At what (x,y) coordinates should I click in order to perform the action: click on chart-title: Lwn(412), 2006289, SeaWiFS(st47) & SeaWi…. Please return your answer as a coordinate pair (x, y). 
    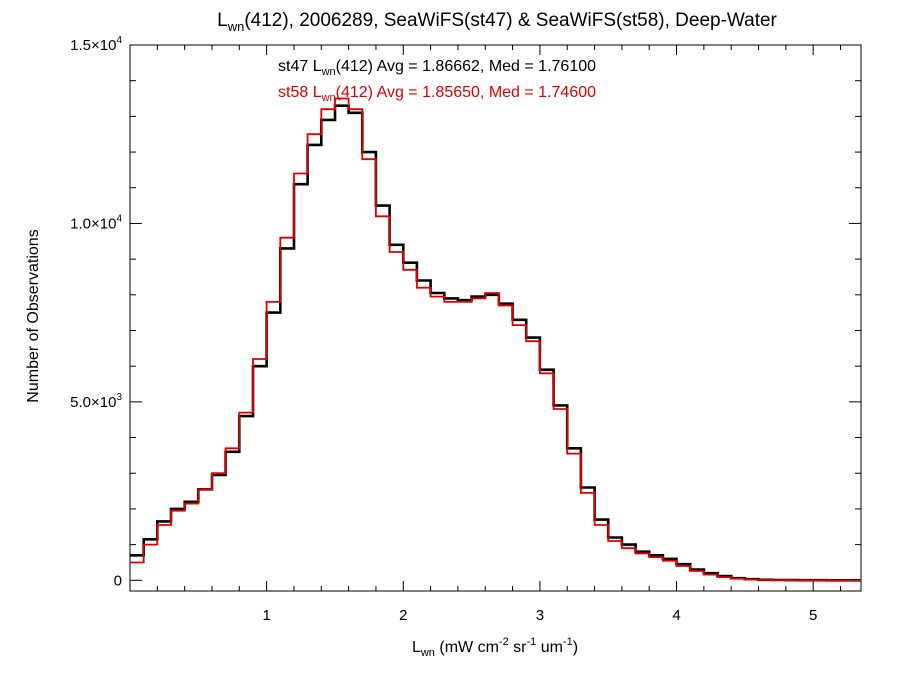
    Looking at the image, I should click on (497, 22).